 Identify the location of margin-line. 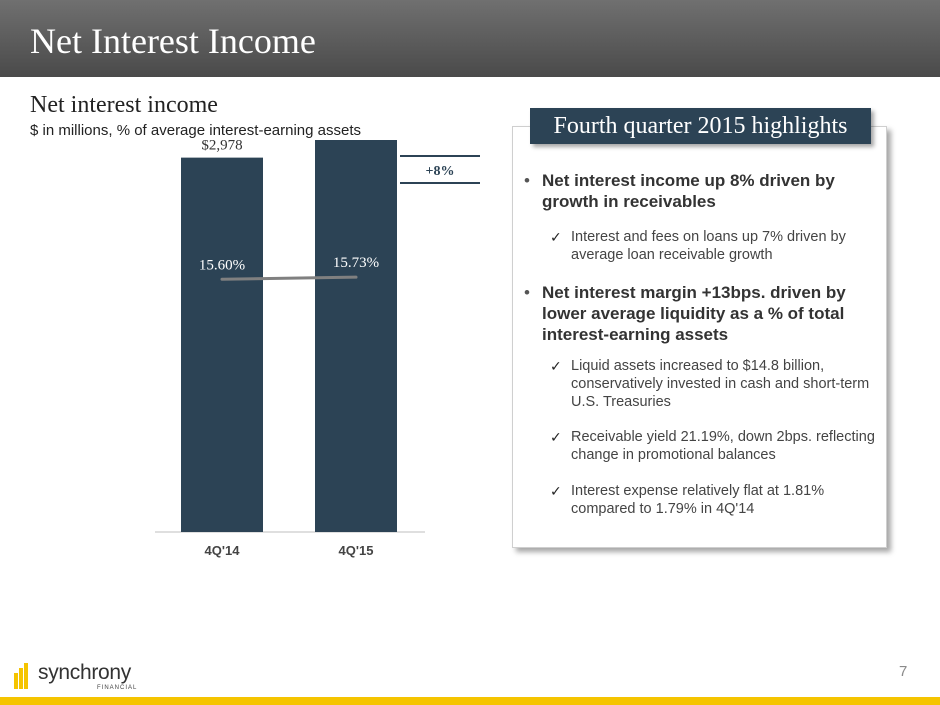
(289, 278).